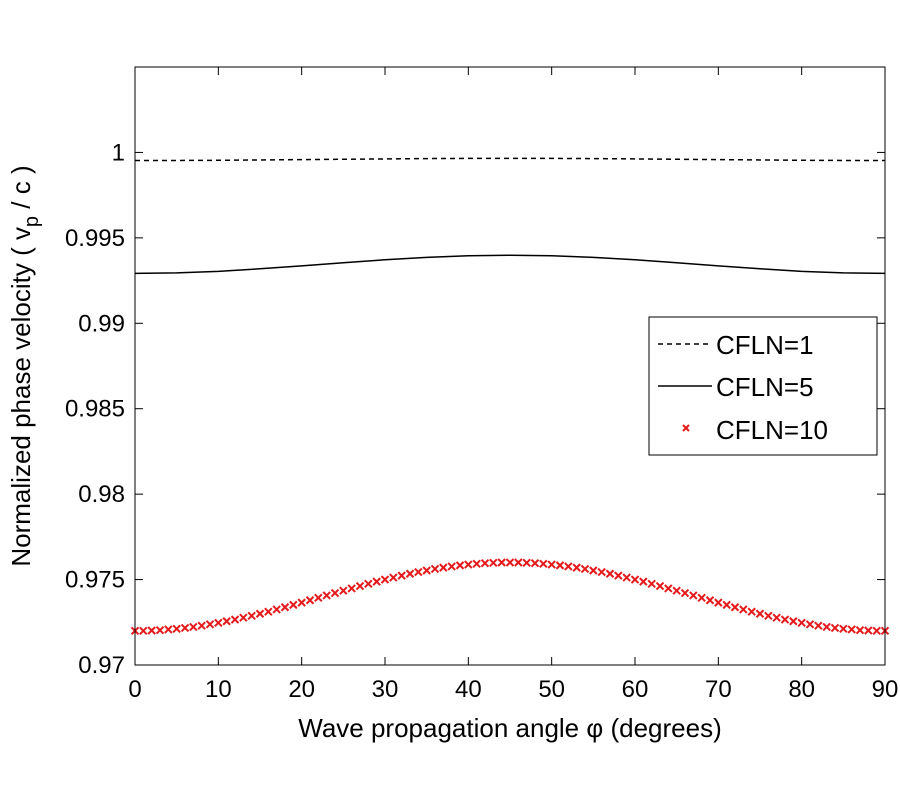  What do you see at coordinates (510, 159) in the screenshot?
I see `series-cfln1-line` at bounding box center [510, 159].